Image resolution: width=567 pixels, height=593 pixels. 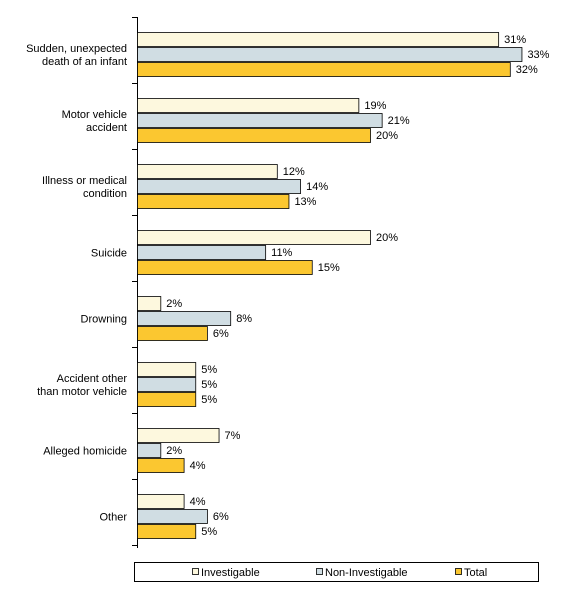 What do you see at coordinates (399, 121) in the screenshot?
I see `data-label: 21%` at bounding box center [399, 121].